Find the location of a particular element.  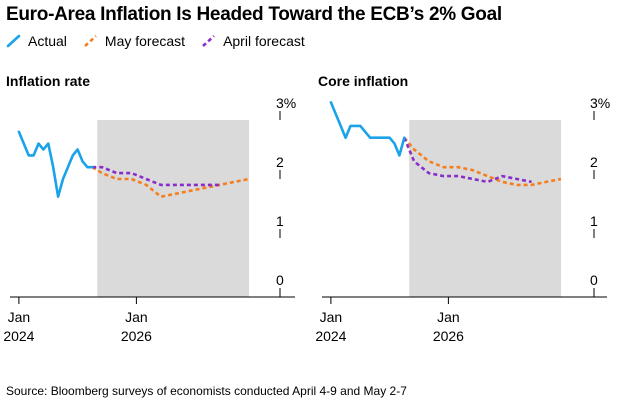

inflation-rate-forecast-shade is located at coordinates (173, 208).